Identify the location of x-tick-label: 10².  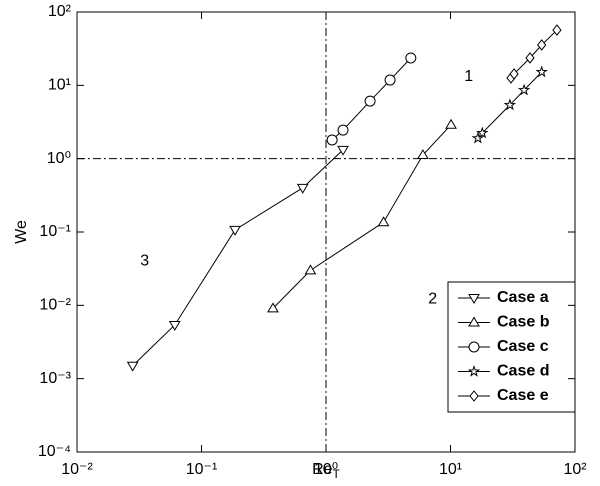
(575, 469).